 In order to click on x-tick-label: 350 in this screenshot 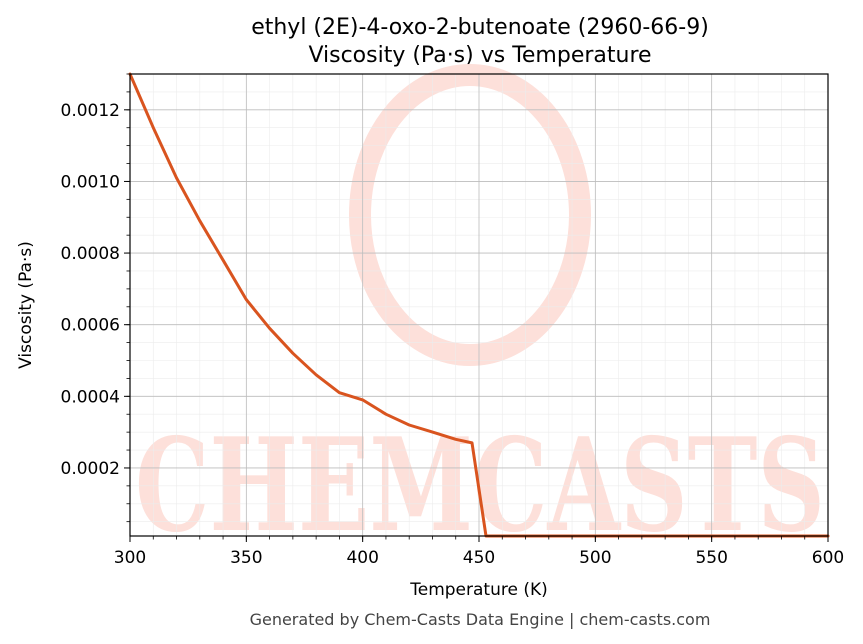, I will do `click(246, 558)`.